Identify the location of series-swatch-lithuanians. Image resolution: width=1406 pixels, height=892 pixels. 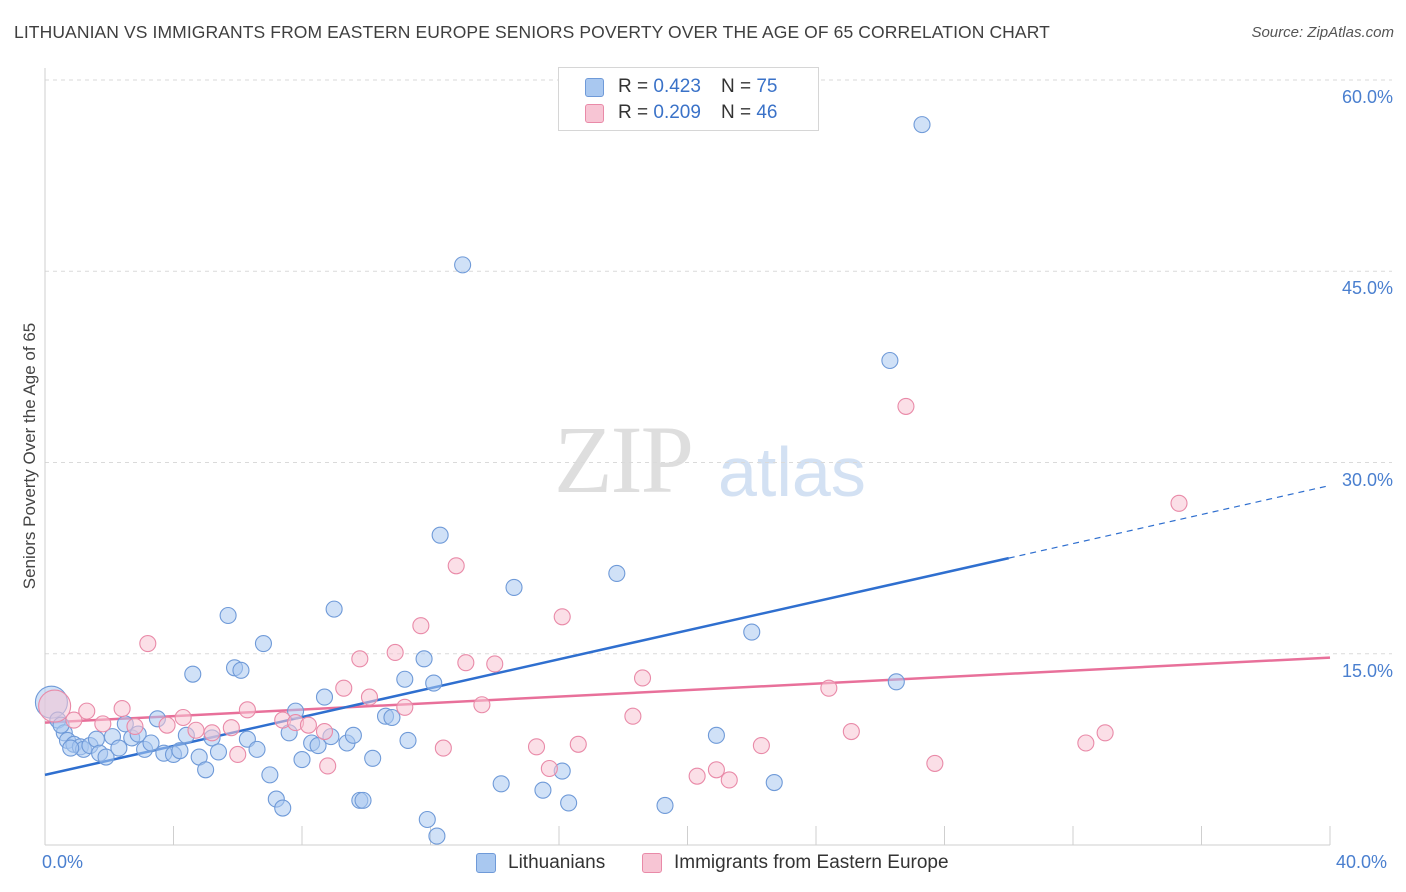
(486, 863).